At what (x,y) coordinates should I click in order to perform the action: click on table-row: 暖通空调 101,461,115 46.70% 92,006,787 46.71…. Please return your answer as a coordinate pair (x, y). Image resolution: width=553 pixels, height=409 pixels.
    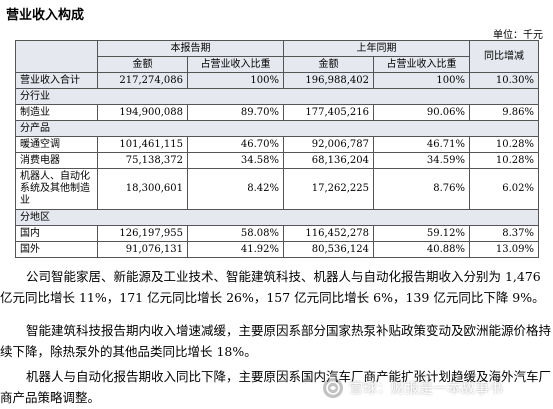
    Looking at the image, I should click on (277, 144).